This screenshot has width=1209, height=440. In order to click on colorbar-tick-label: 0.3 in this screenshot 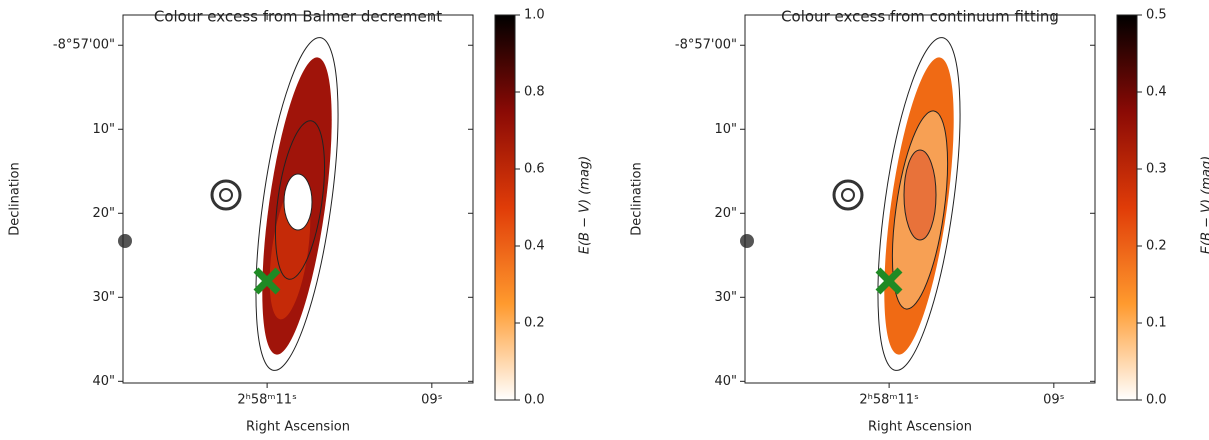, I will do `click(1156, 169)`.